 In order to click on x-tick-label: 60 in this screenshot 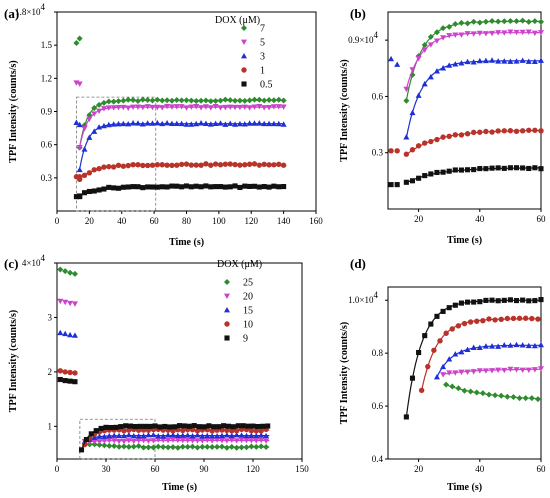, I will do `click(155, 221)`.